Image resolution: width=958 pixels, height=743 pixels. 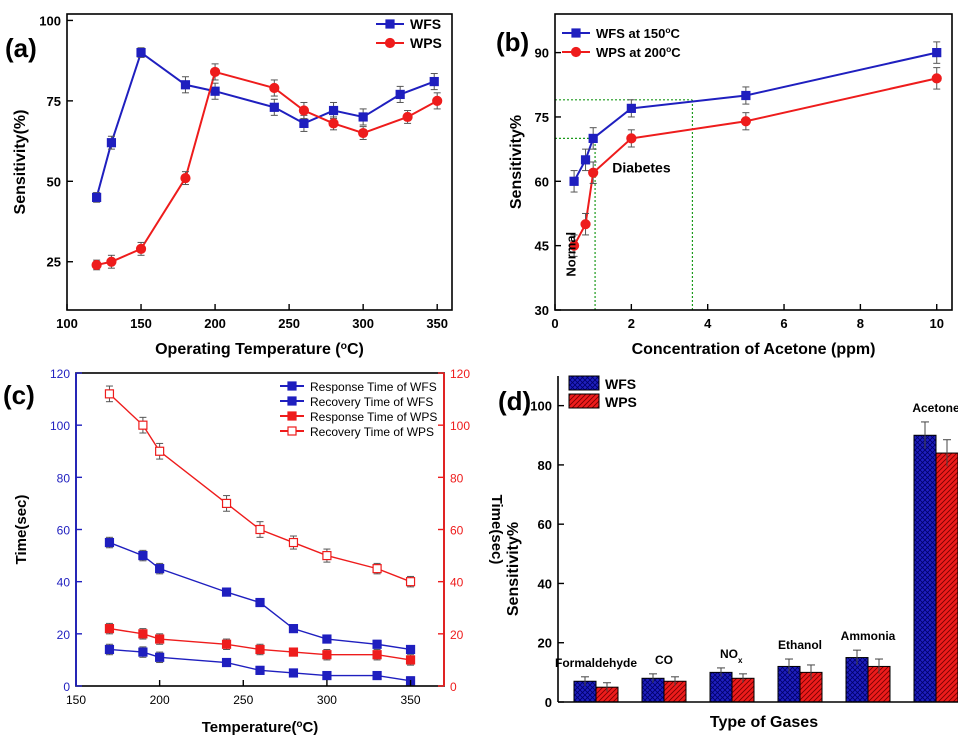 What do you see at coordinates (638, 33) in the screenshot?
I see `legend-label: WFS at 150oC` at bounding box center [638, 33].